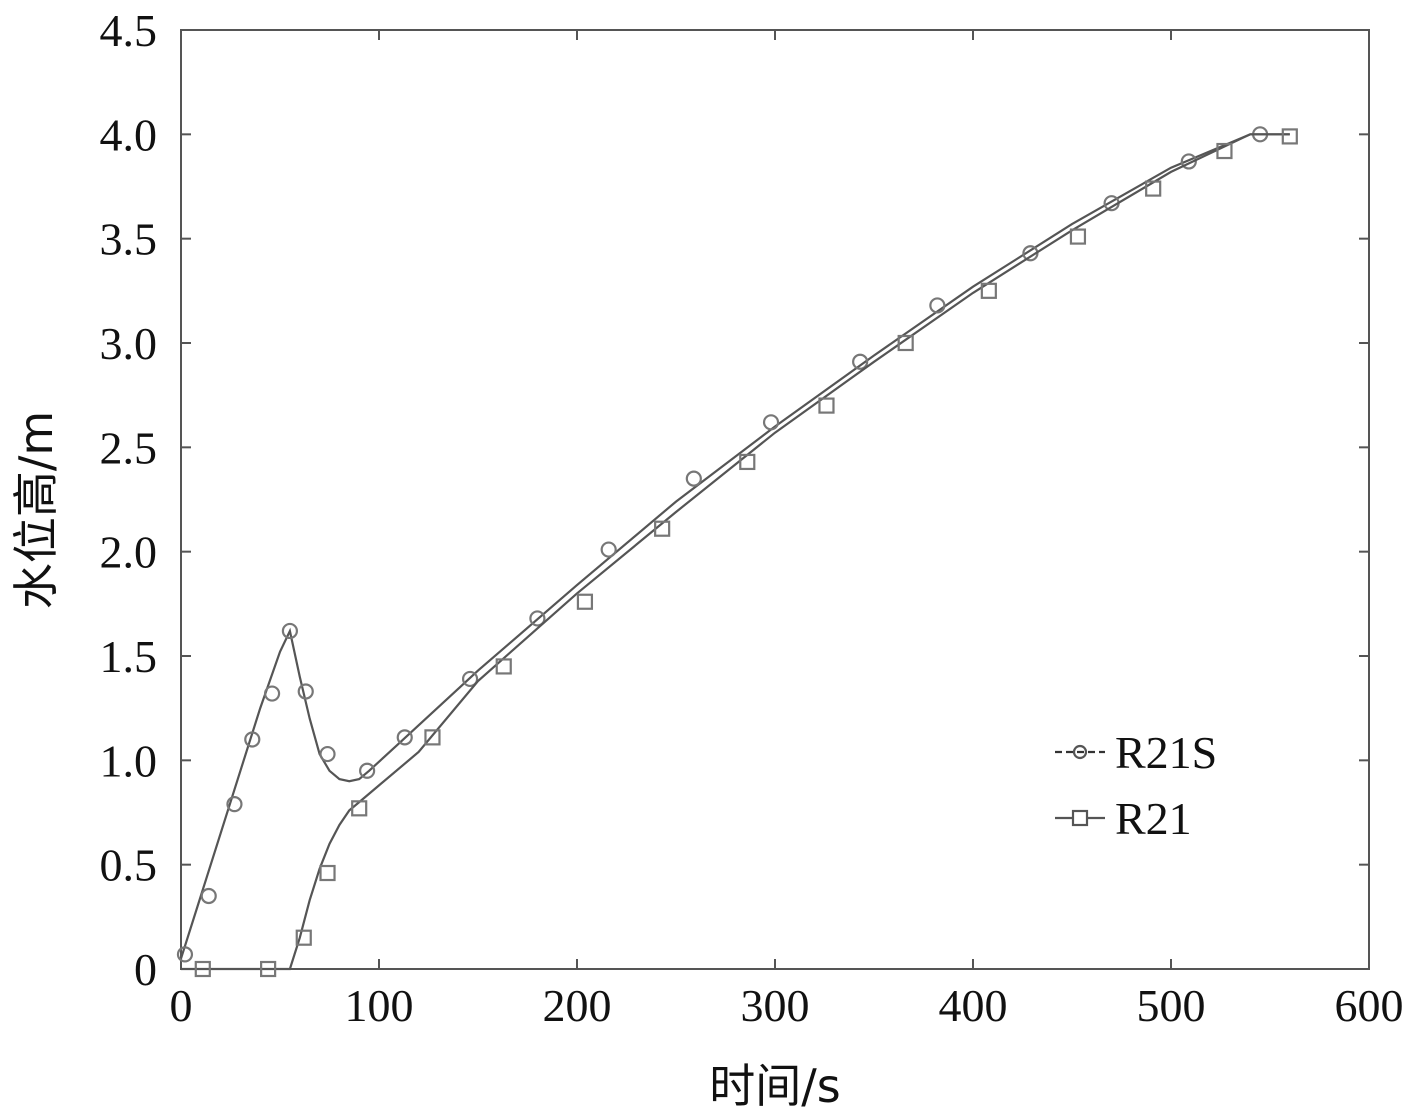 This screenshot has width=1417, height=1120. Describe the element at coordinates (129, 760) in the screenshot. I see `y-tick-label: 1.0` at that location.